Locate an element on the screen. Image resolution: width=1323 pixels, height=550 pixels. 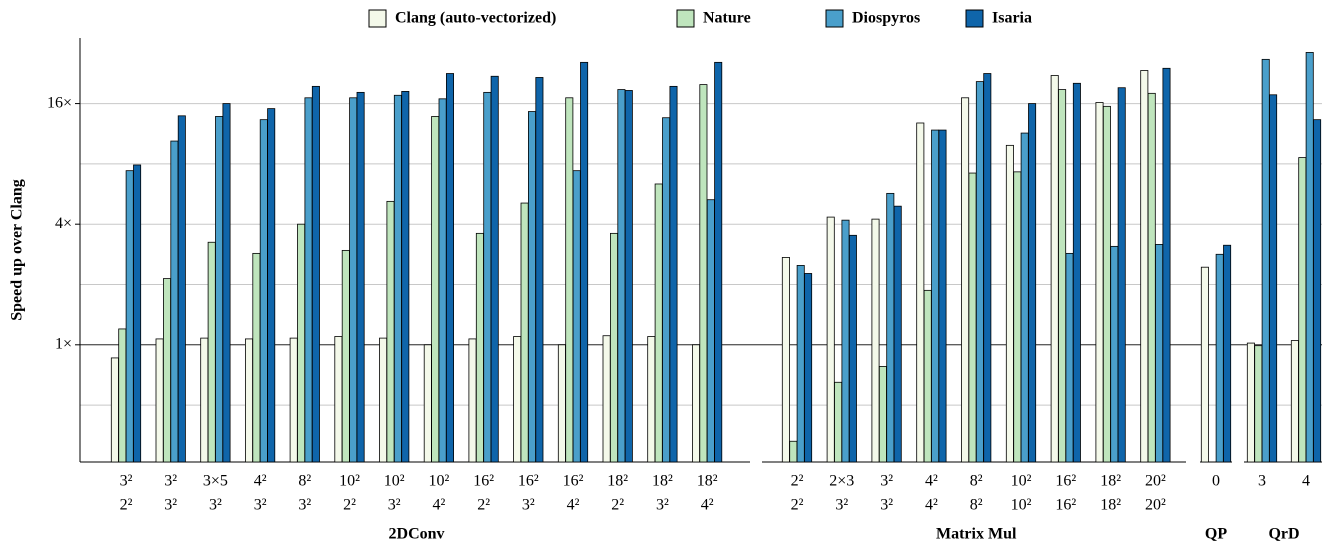
x-tick-label: 0 is located at coordinates (1216, 481).